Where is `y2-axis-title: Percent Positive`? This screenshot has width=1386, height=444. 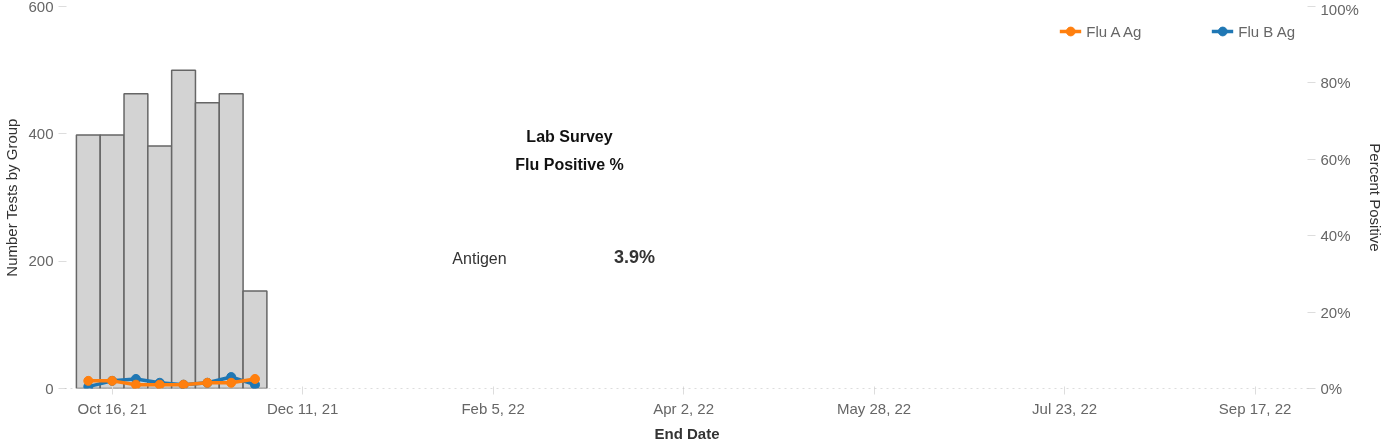 y2-axis-title: Percent Positive is located at coordinates (1375, 197).